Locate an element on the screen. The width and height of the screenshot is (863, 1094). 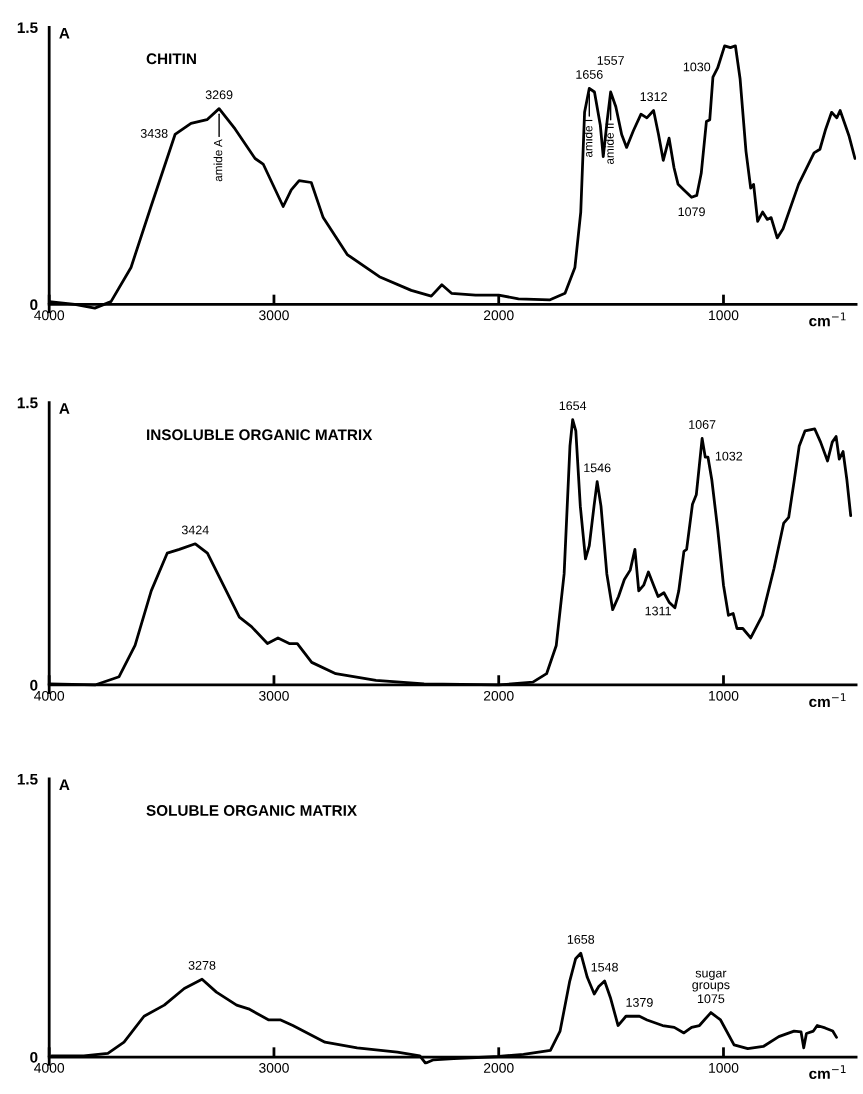
annotation: sugar groups is located at coordinates (711, 981).